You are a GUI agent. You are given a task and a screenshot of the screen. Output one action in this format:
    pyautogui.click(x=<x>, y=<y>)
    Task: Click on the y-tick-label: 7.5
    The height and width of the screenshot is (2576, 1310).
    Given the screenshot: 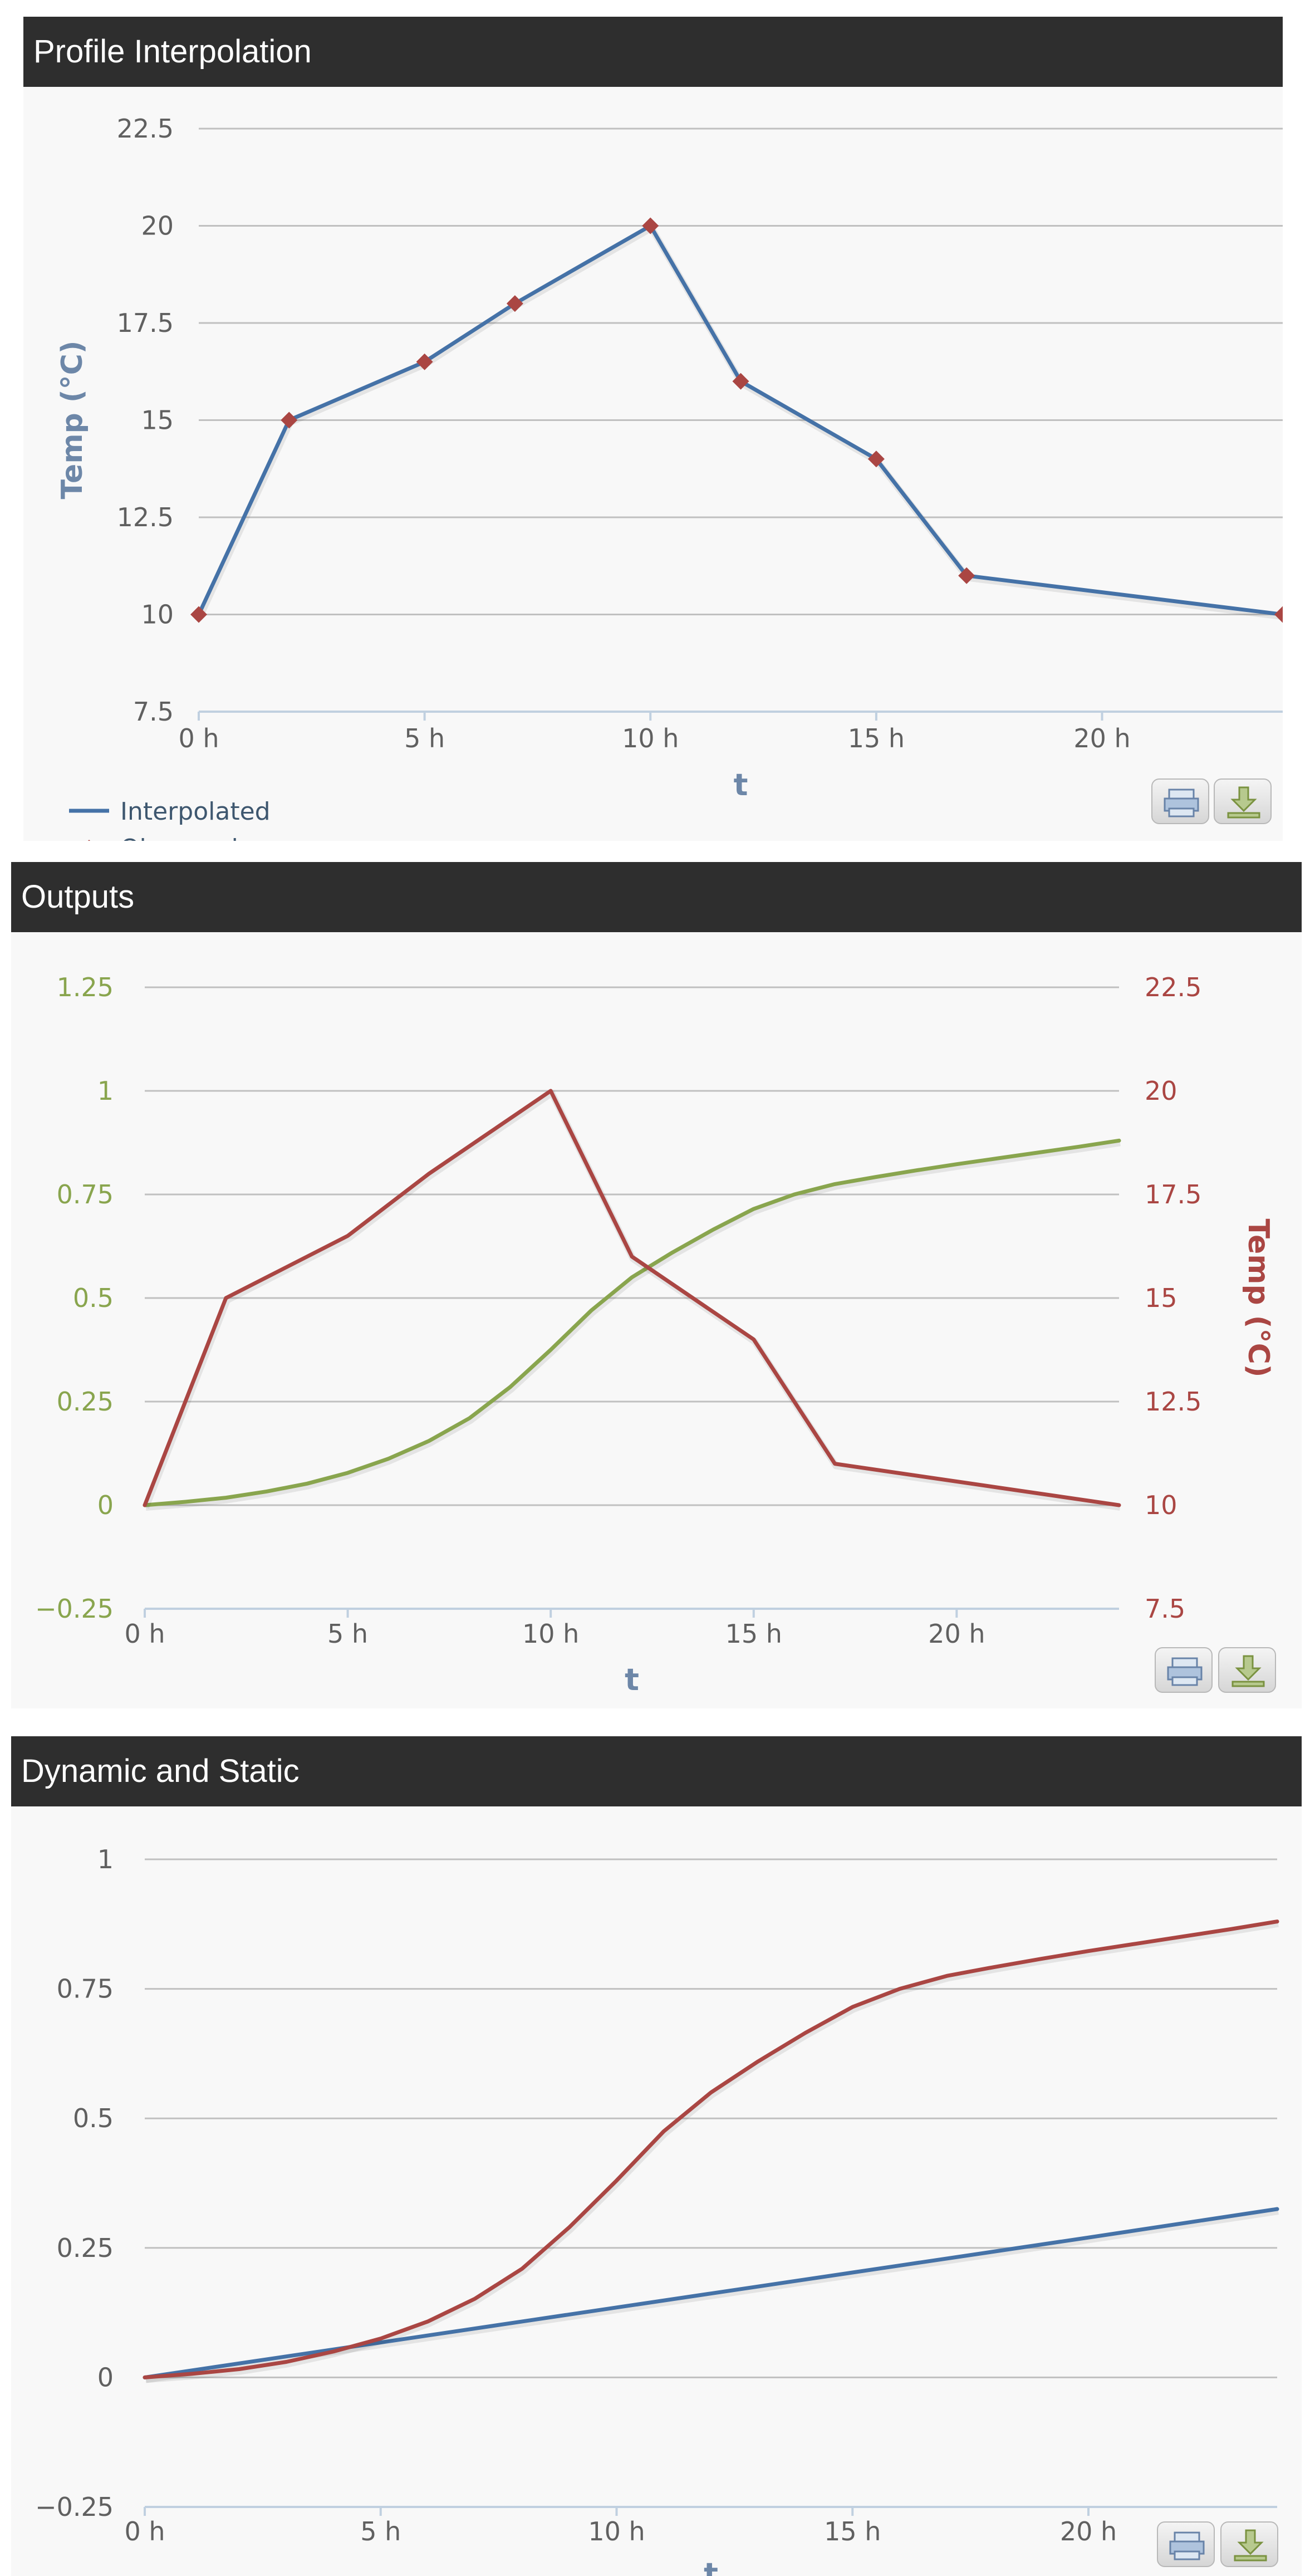 What is the action you would take?
    pyautogui.click(x=154, y=712)
    